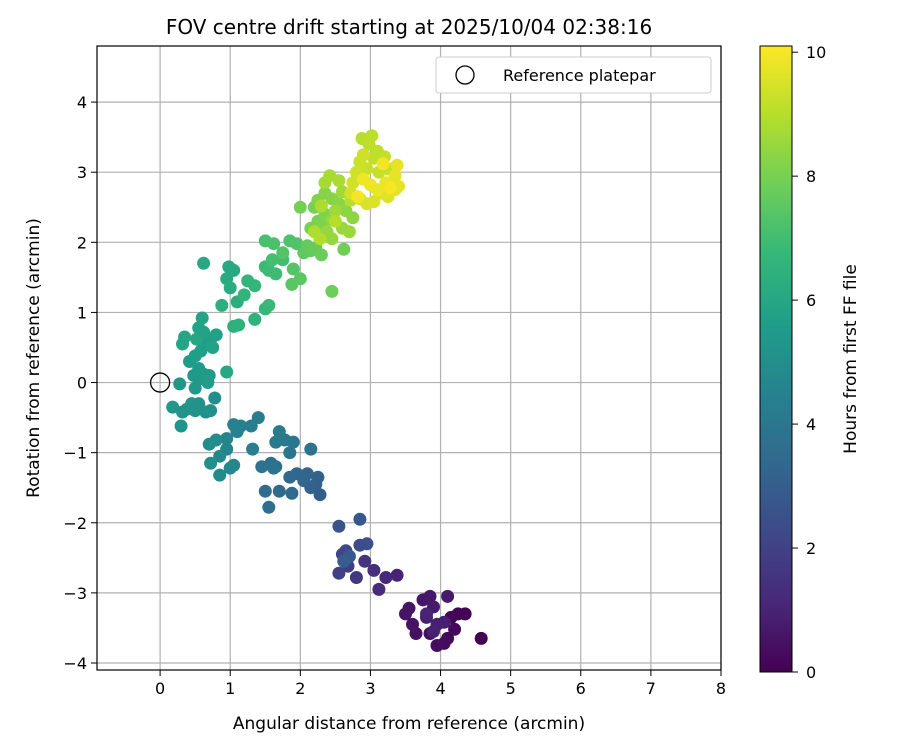  What do you see at coordinates (851, 359) in the screenshot?
I see `colorbar-label: Hours from first FF file` at bounding box center [851, 359].